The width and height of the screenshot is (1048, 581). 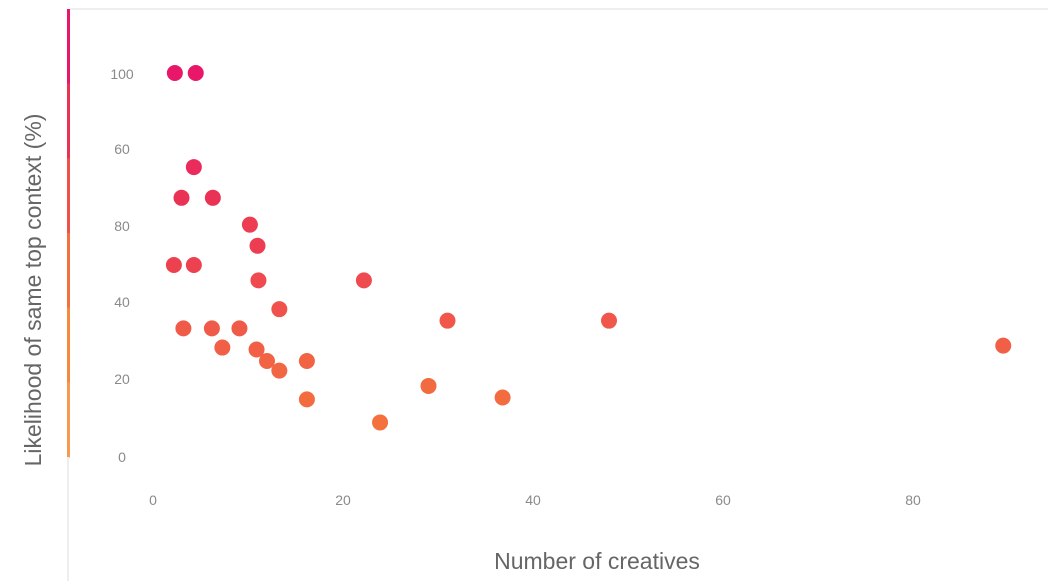 I want to click on x-axis: 0 20 40 60 80, so click(x=535, y=500).